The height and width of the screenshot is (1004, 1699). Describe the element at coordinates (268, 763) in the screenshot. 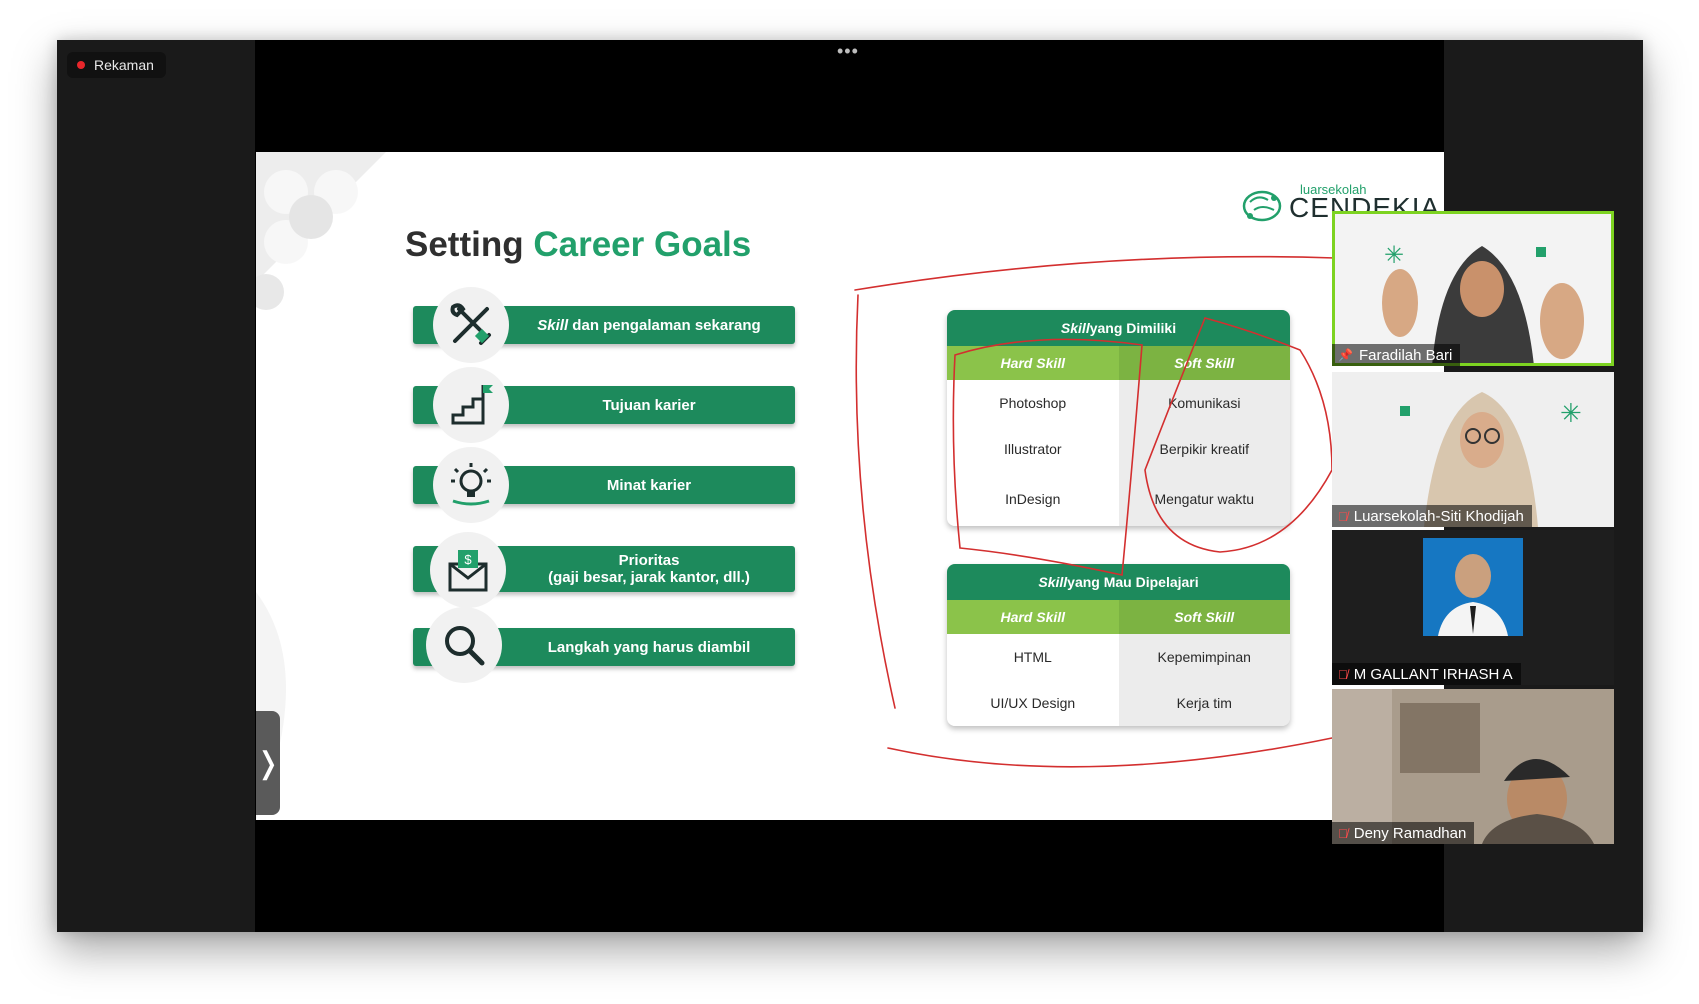

I see `side-panel-toggle: ❭` at that location.